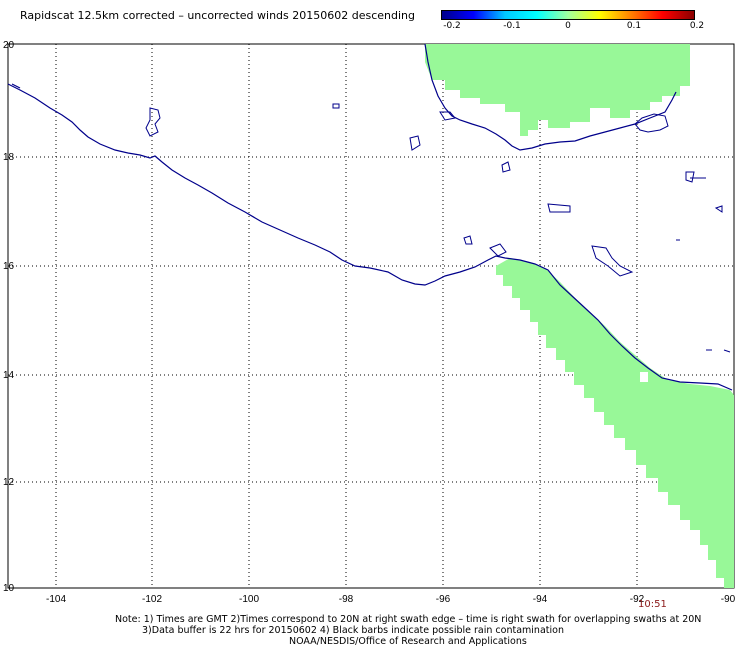 Image resolution: width=740 pixels, height=650 pixels. Describe the element at coordinates (452, 26) in the screenshot. I see `colorbar-label: -0.2` at that location.